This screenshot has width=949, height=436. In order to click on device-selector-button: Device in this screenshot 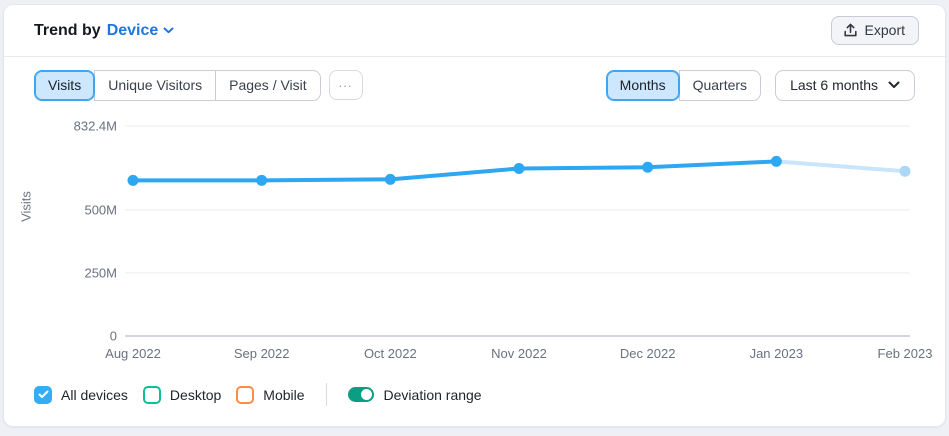, I will do `click(141, 31)`.